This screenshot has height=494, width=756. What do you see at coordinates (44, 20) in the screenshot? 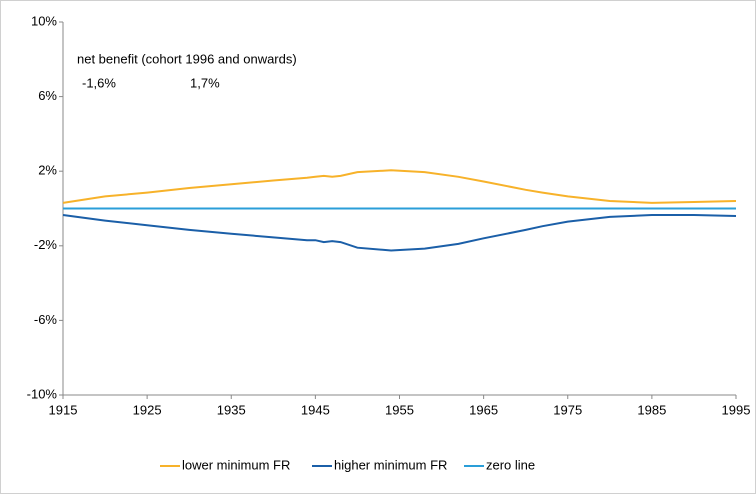
I see `y-tick-label: 10%` at bounding box center [44, 20].